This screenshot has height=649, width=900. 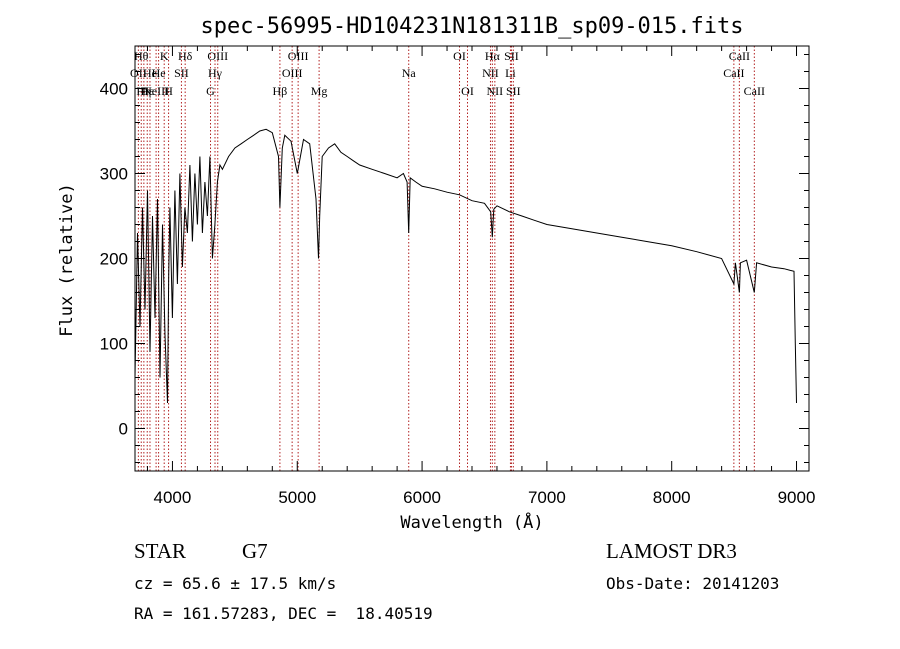 I want to click on object-class: STAR, so click(x=160, y=551).